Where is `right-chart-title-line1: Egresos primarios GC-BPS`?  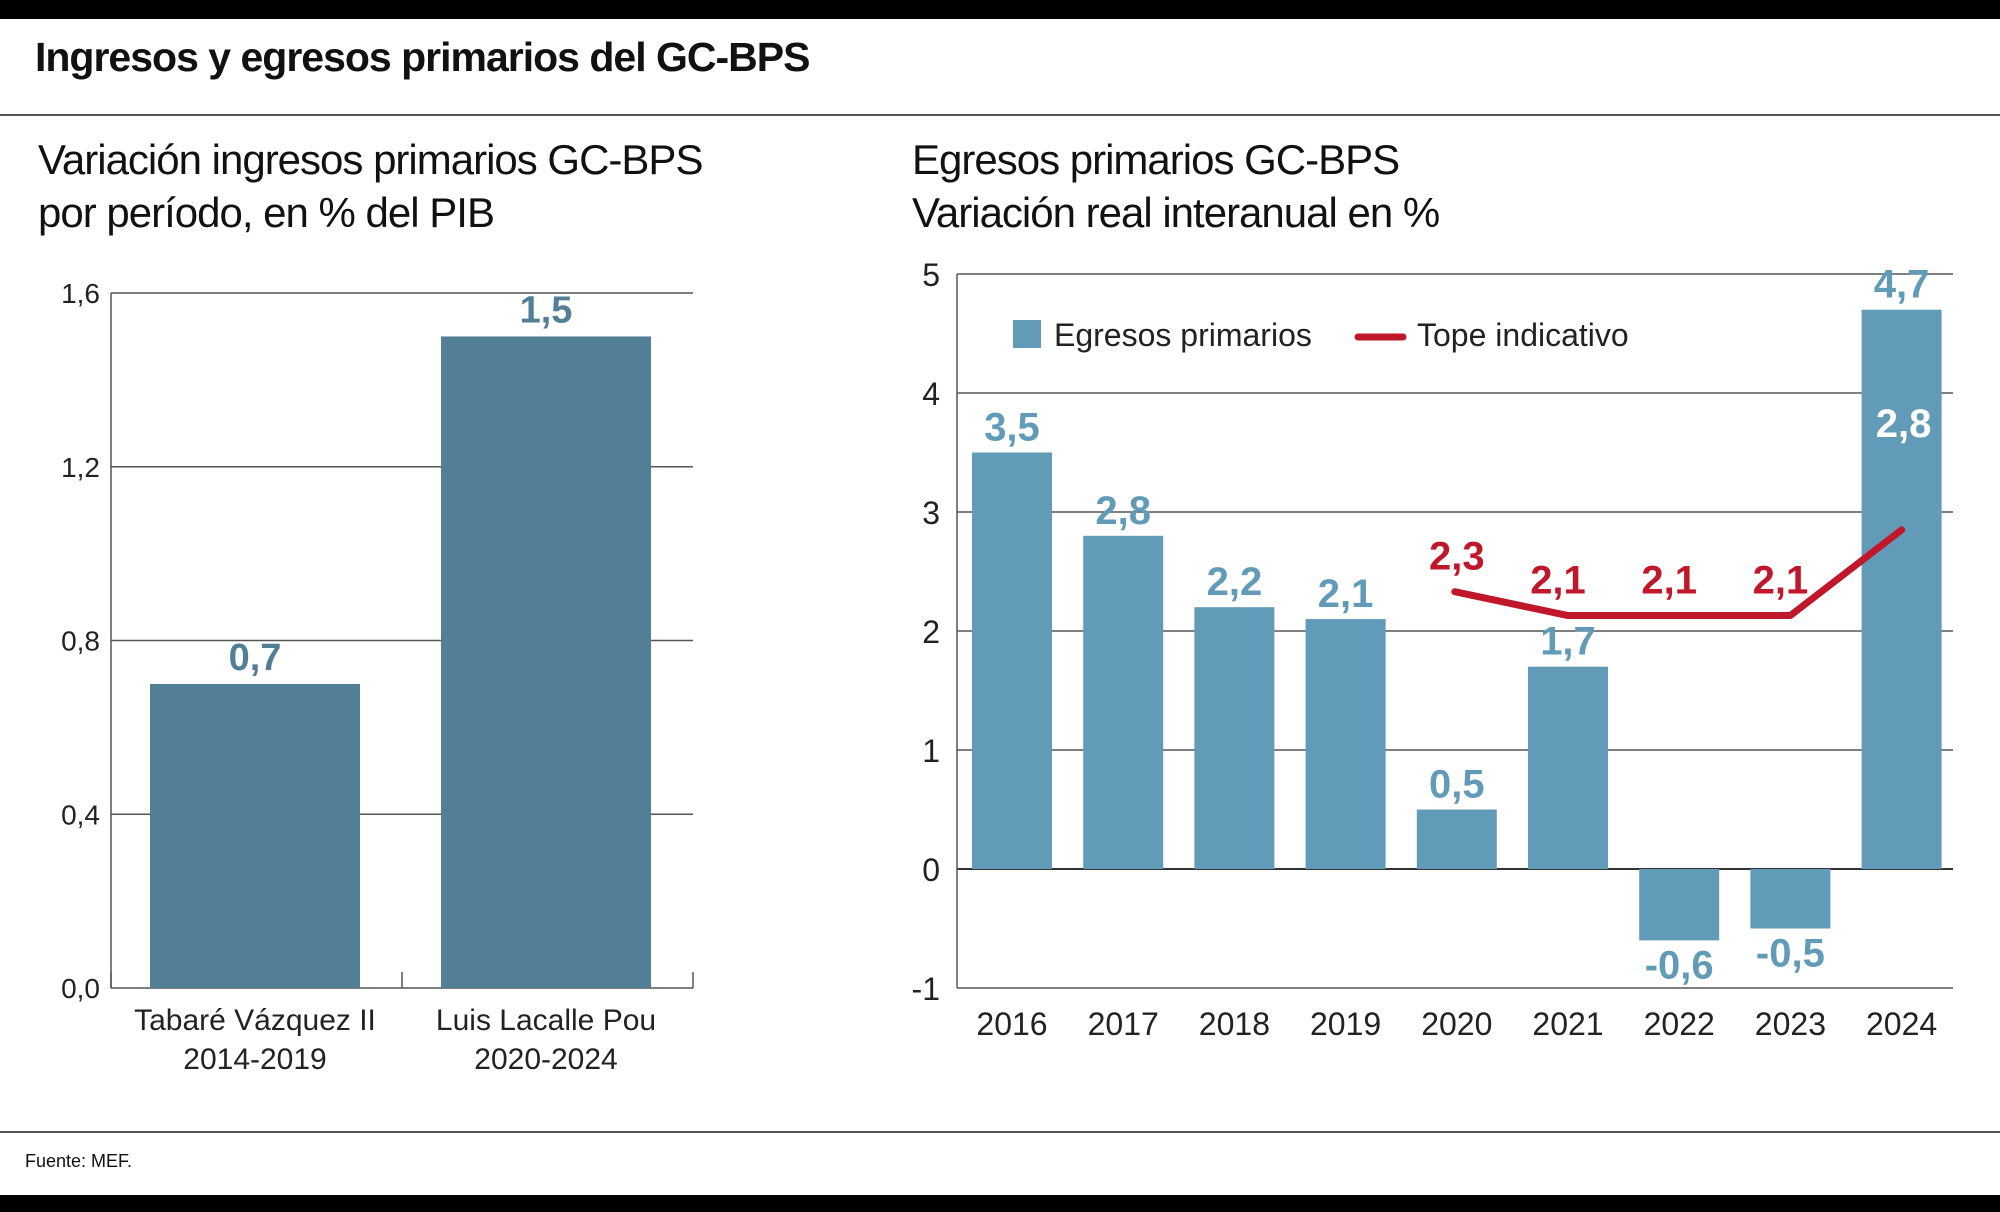 right-chart-title-line1: Egresos primarios GC-BPS is located at coordinates (1156, 159).